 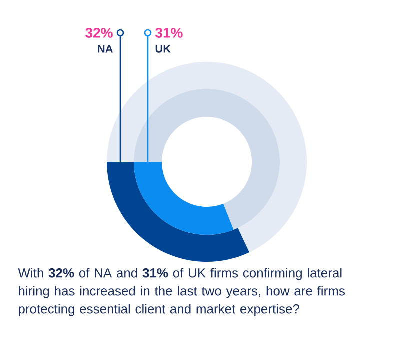 What do you see at coordinates (181, 292) in the screenshot?
I see `text: With 32% of NA and 31% of UK firms confirming lateral hiring has increased in the last two years, how are firms protecting essential client and market expertise?` at bounding box center [181, 292].